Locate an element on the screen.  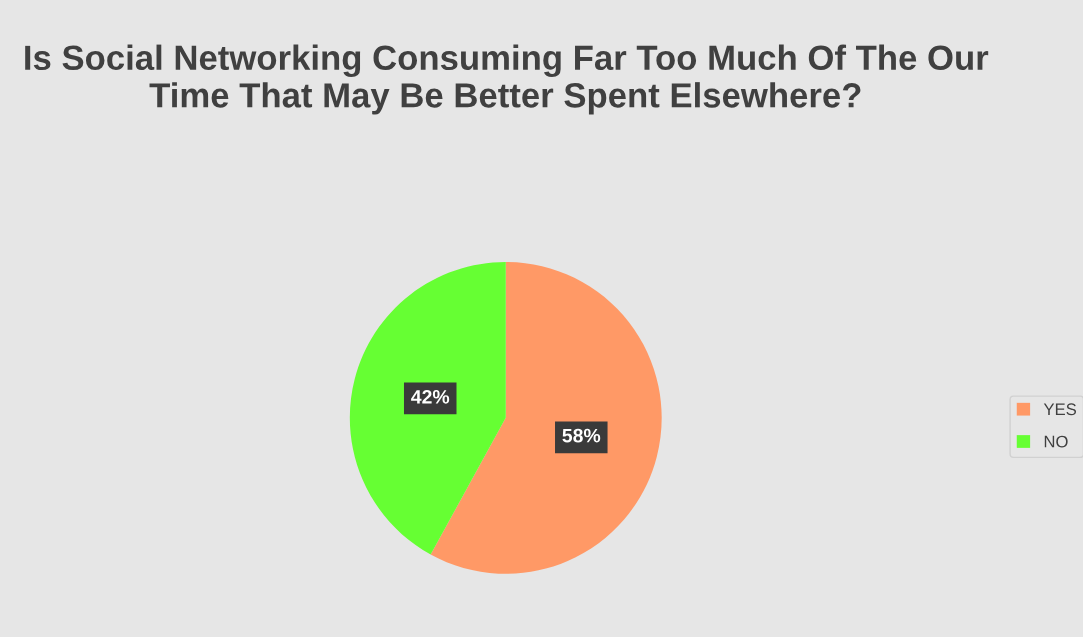
pie-slice is located at coordinates (427, 408).